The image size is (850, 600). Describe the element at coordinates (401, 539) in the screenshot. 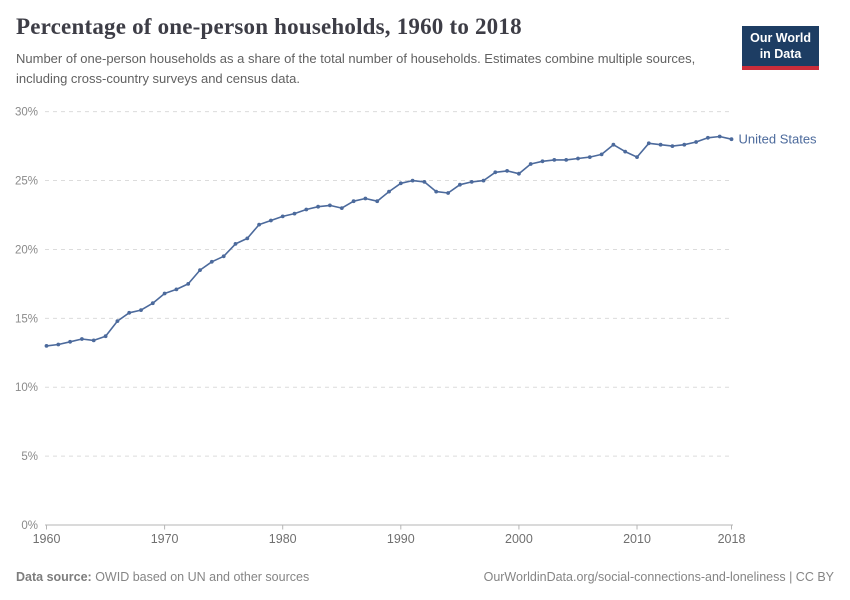

I see `x-axis-tick-label: 1990` at that location.